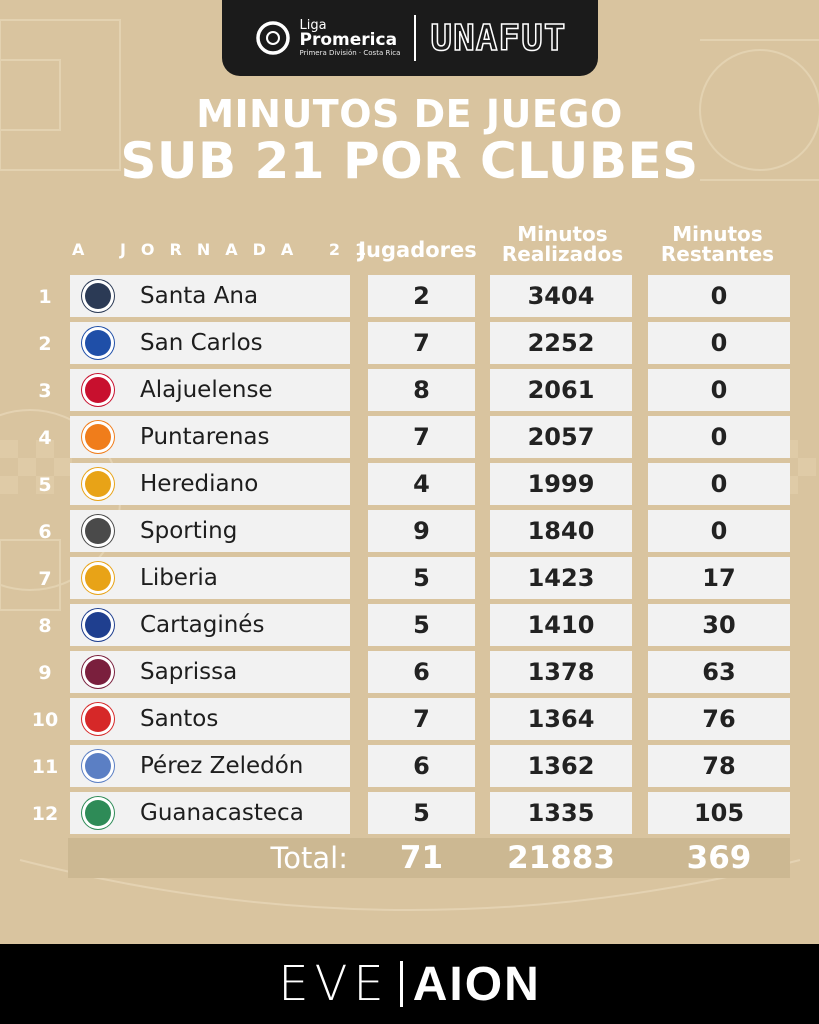 The image size is (819, 1024). What do you see at coordinates (45, 485) in the screenshot?
I see `rank-number: 5` at bounding box center [45, 485].